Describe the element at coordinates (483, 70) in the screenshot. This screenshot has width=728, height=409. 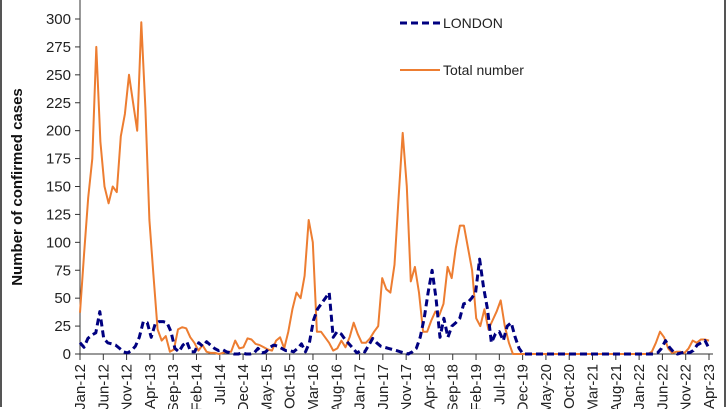
I see `legend-label-total: Total number` at that location.